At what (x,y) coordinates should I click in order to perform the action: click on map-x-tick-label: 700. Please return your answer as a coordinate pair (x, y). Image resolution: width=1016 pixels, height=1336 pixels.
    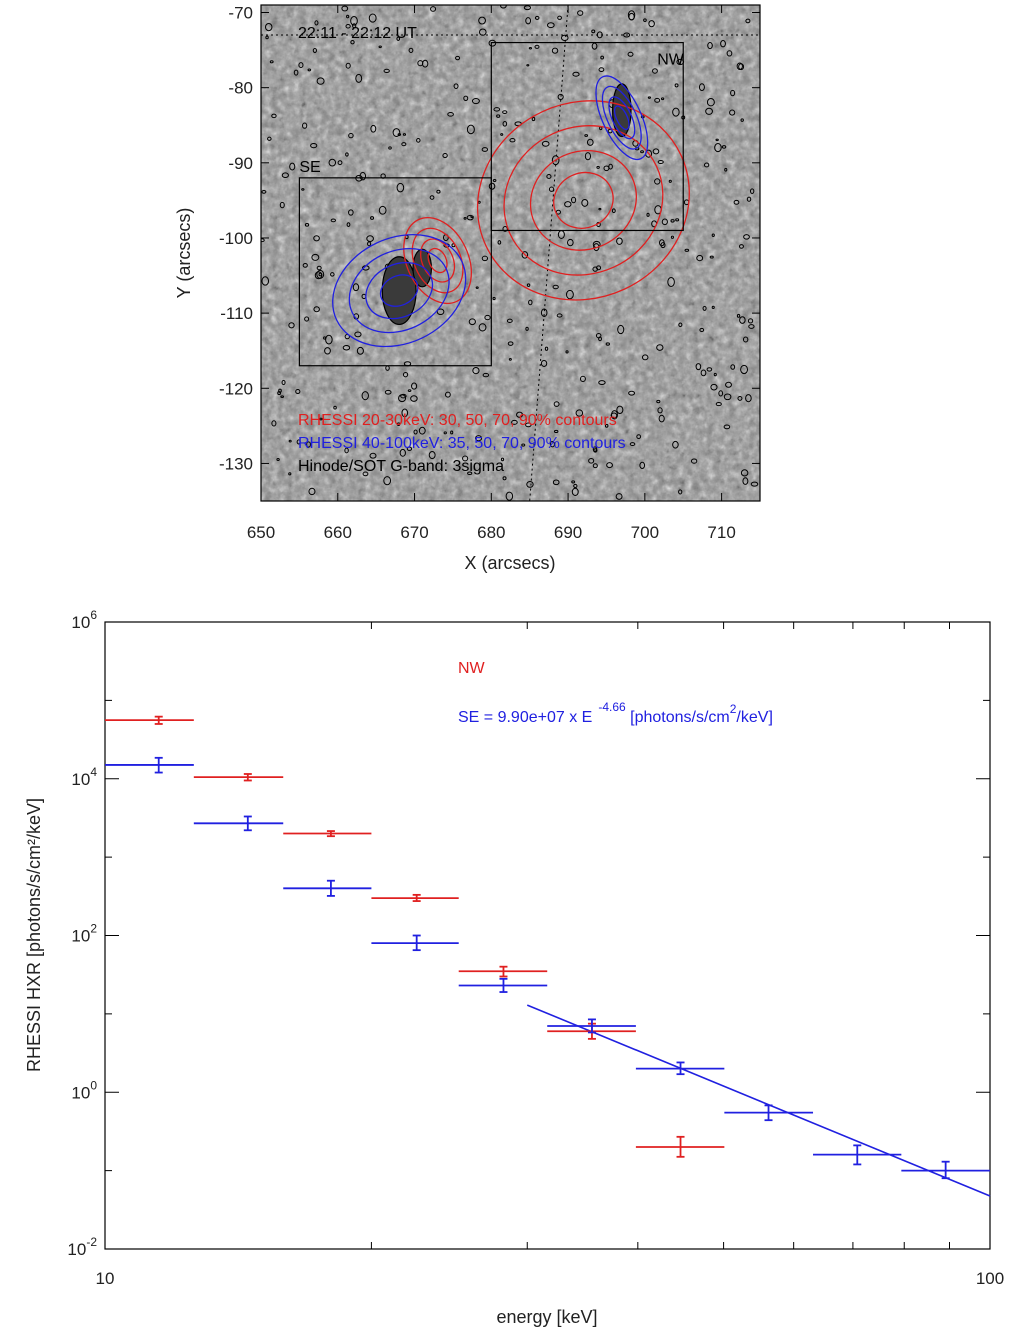
    Looking at the image, I should click on (645, 532).